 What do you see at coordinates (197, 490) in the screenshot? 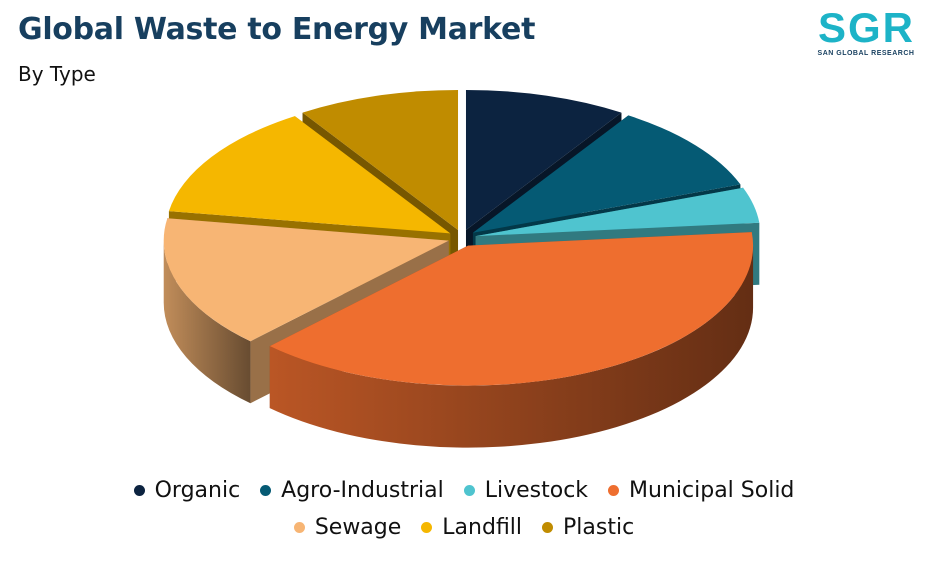
I see `legend-label: Organic` at bounding box center [197, 490].